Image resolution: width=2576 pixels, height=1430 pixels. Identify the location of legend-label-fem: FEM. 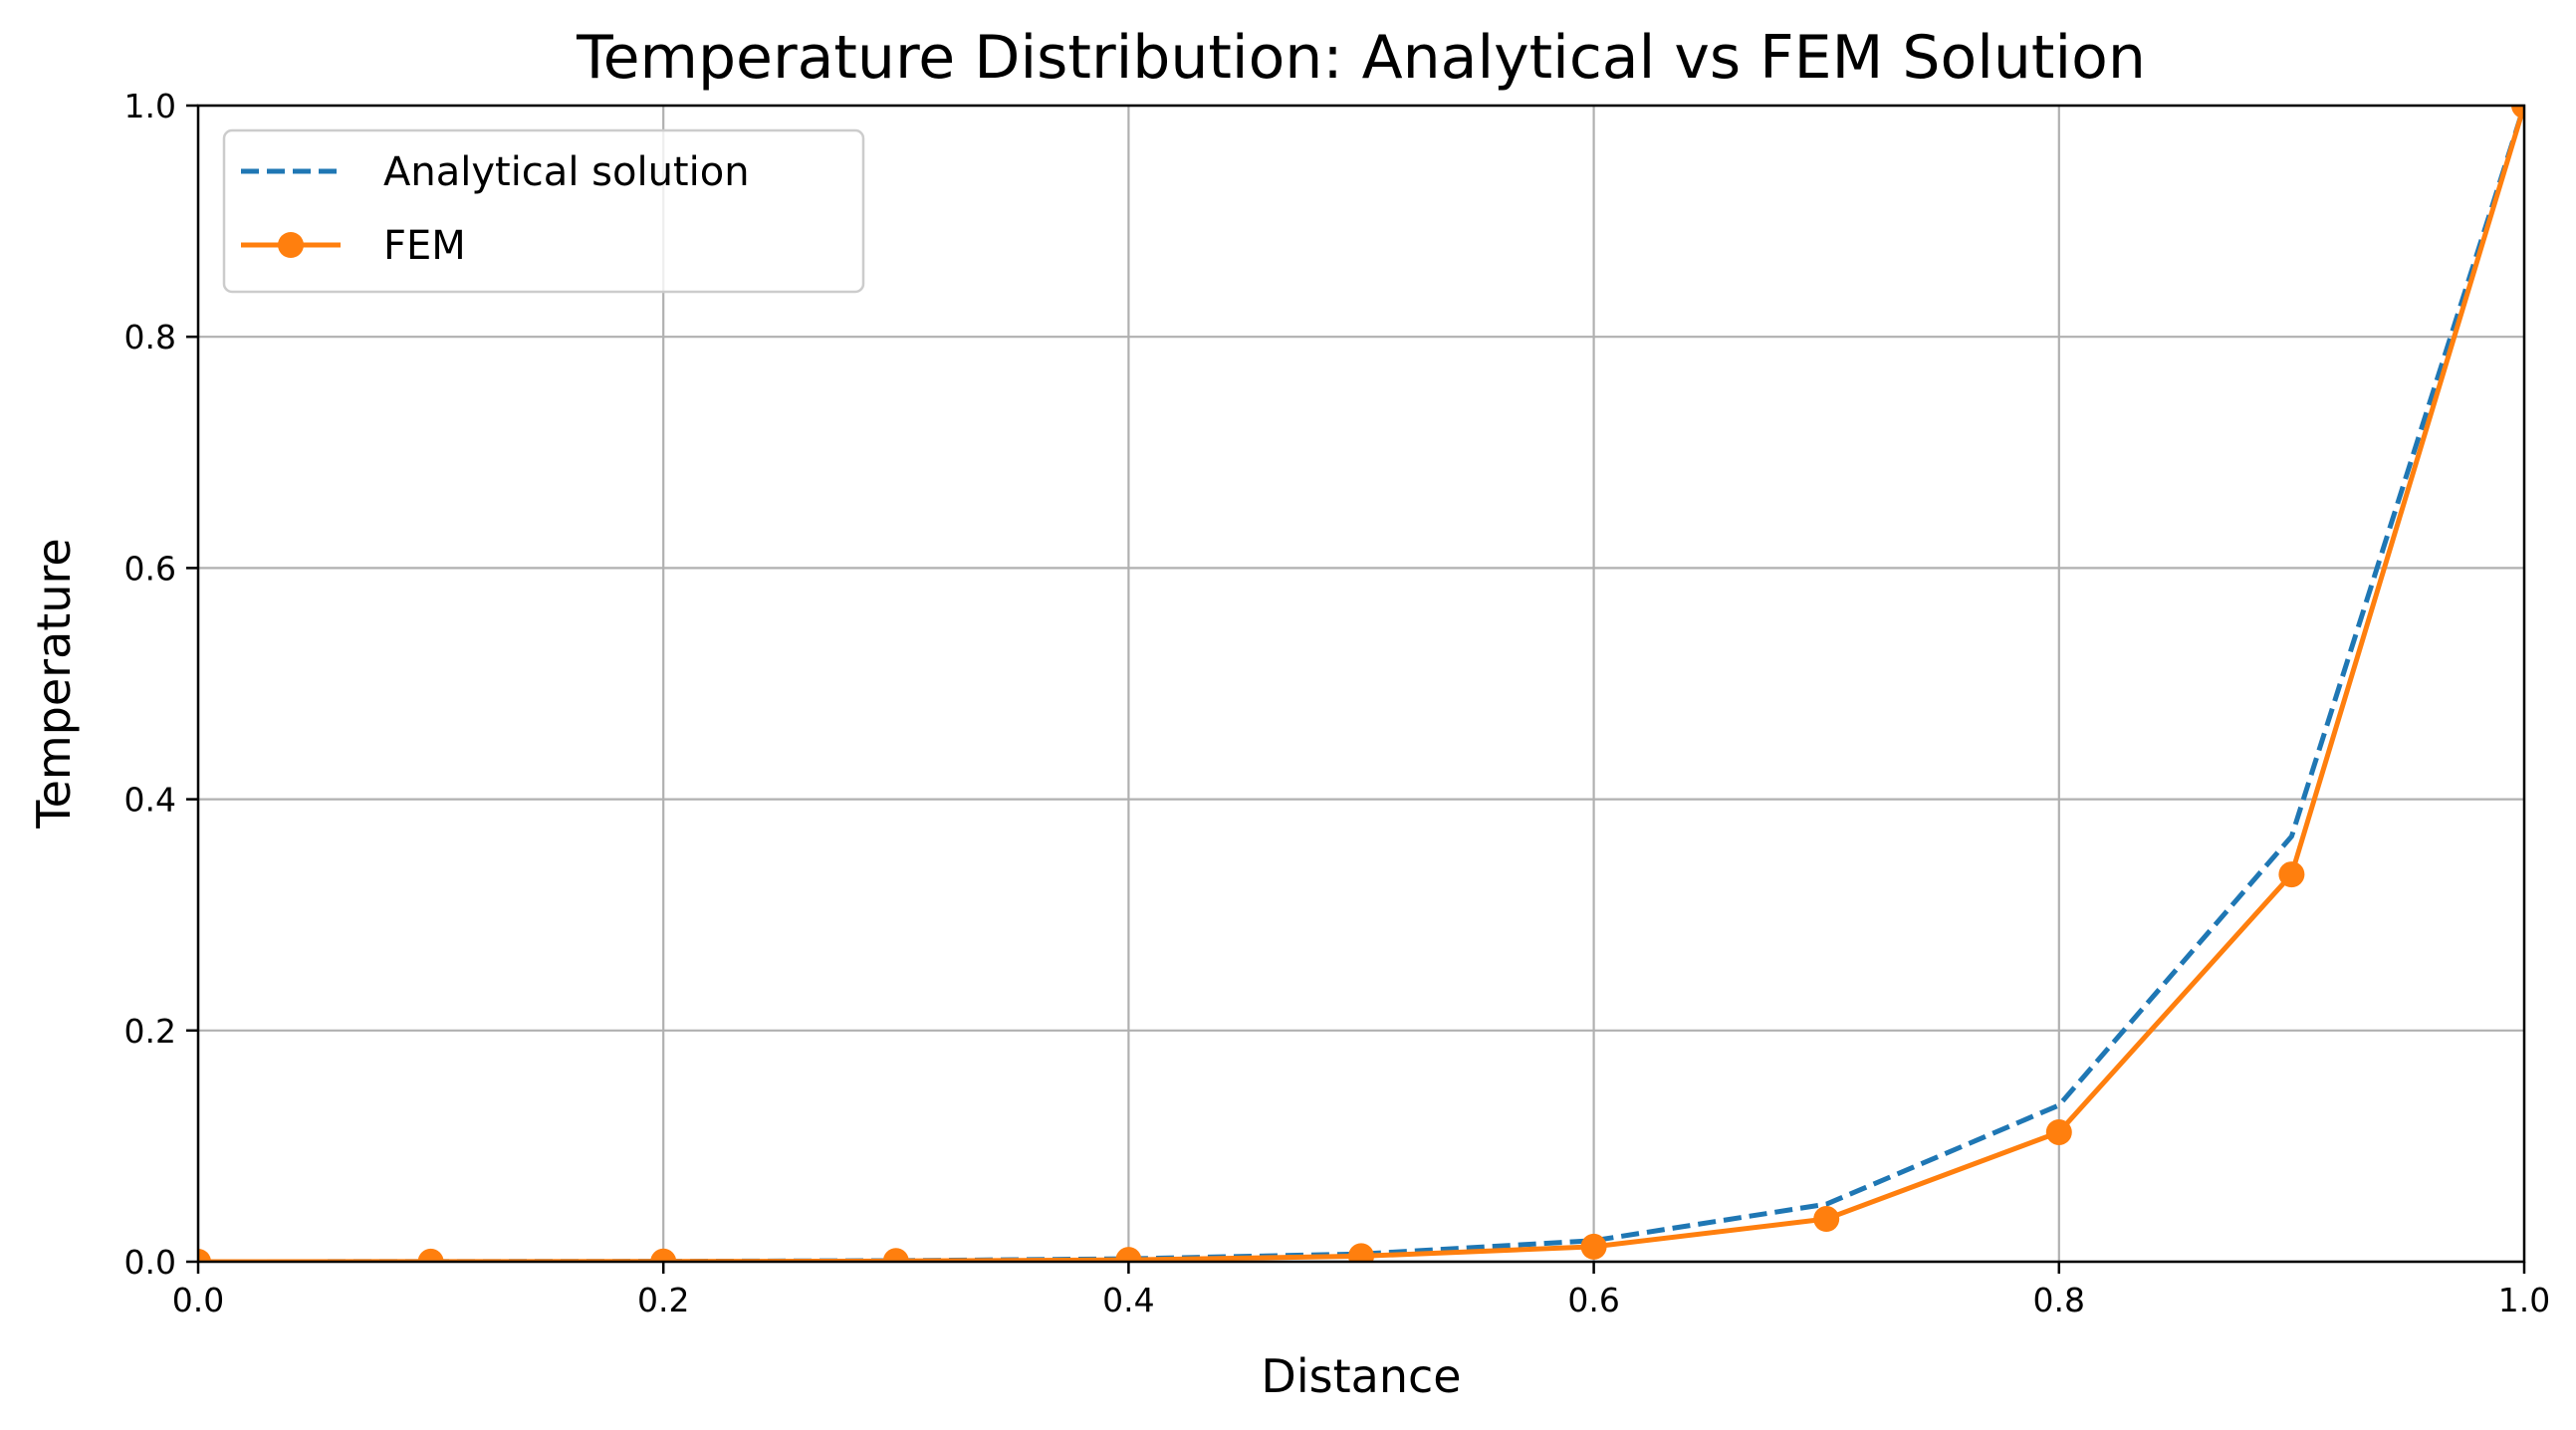
(424, 246).